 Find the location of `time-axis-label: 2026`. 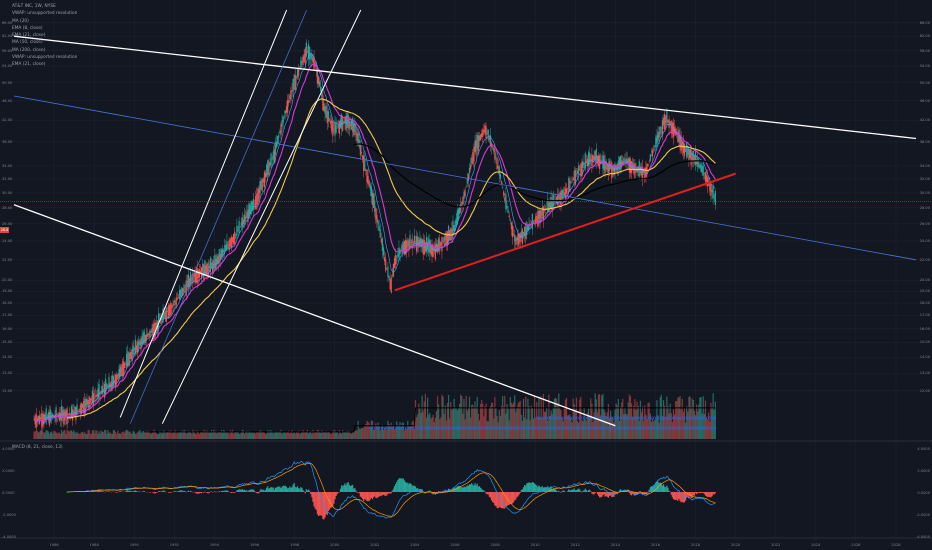

time-axis-label: 2026 is located at coordinates (856, 545).